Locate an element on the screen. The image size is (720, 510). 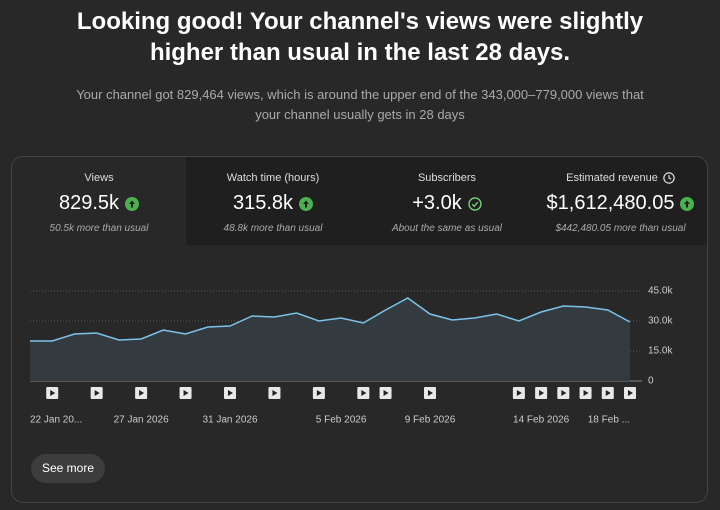
tab: Views 829.5k 50.5k more than usual is located at coordinates (99, 201).